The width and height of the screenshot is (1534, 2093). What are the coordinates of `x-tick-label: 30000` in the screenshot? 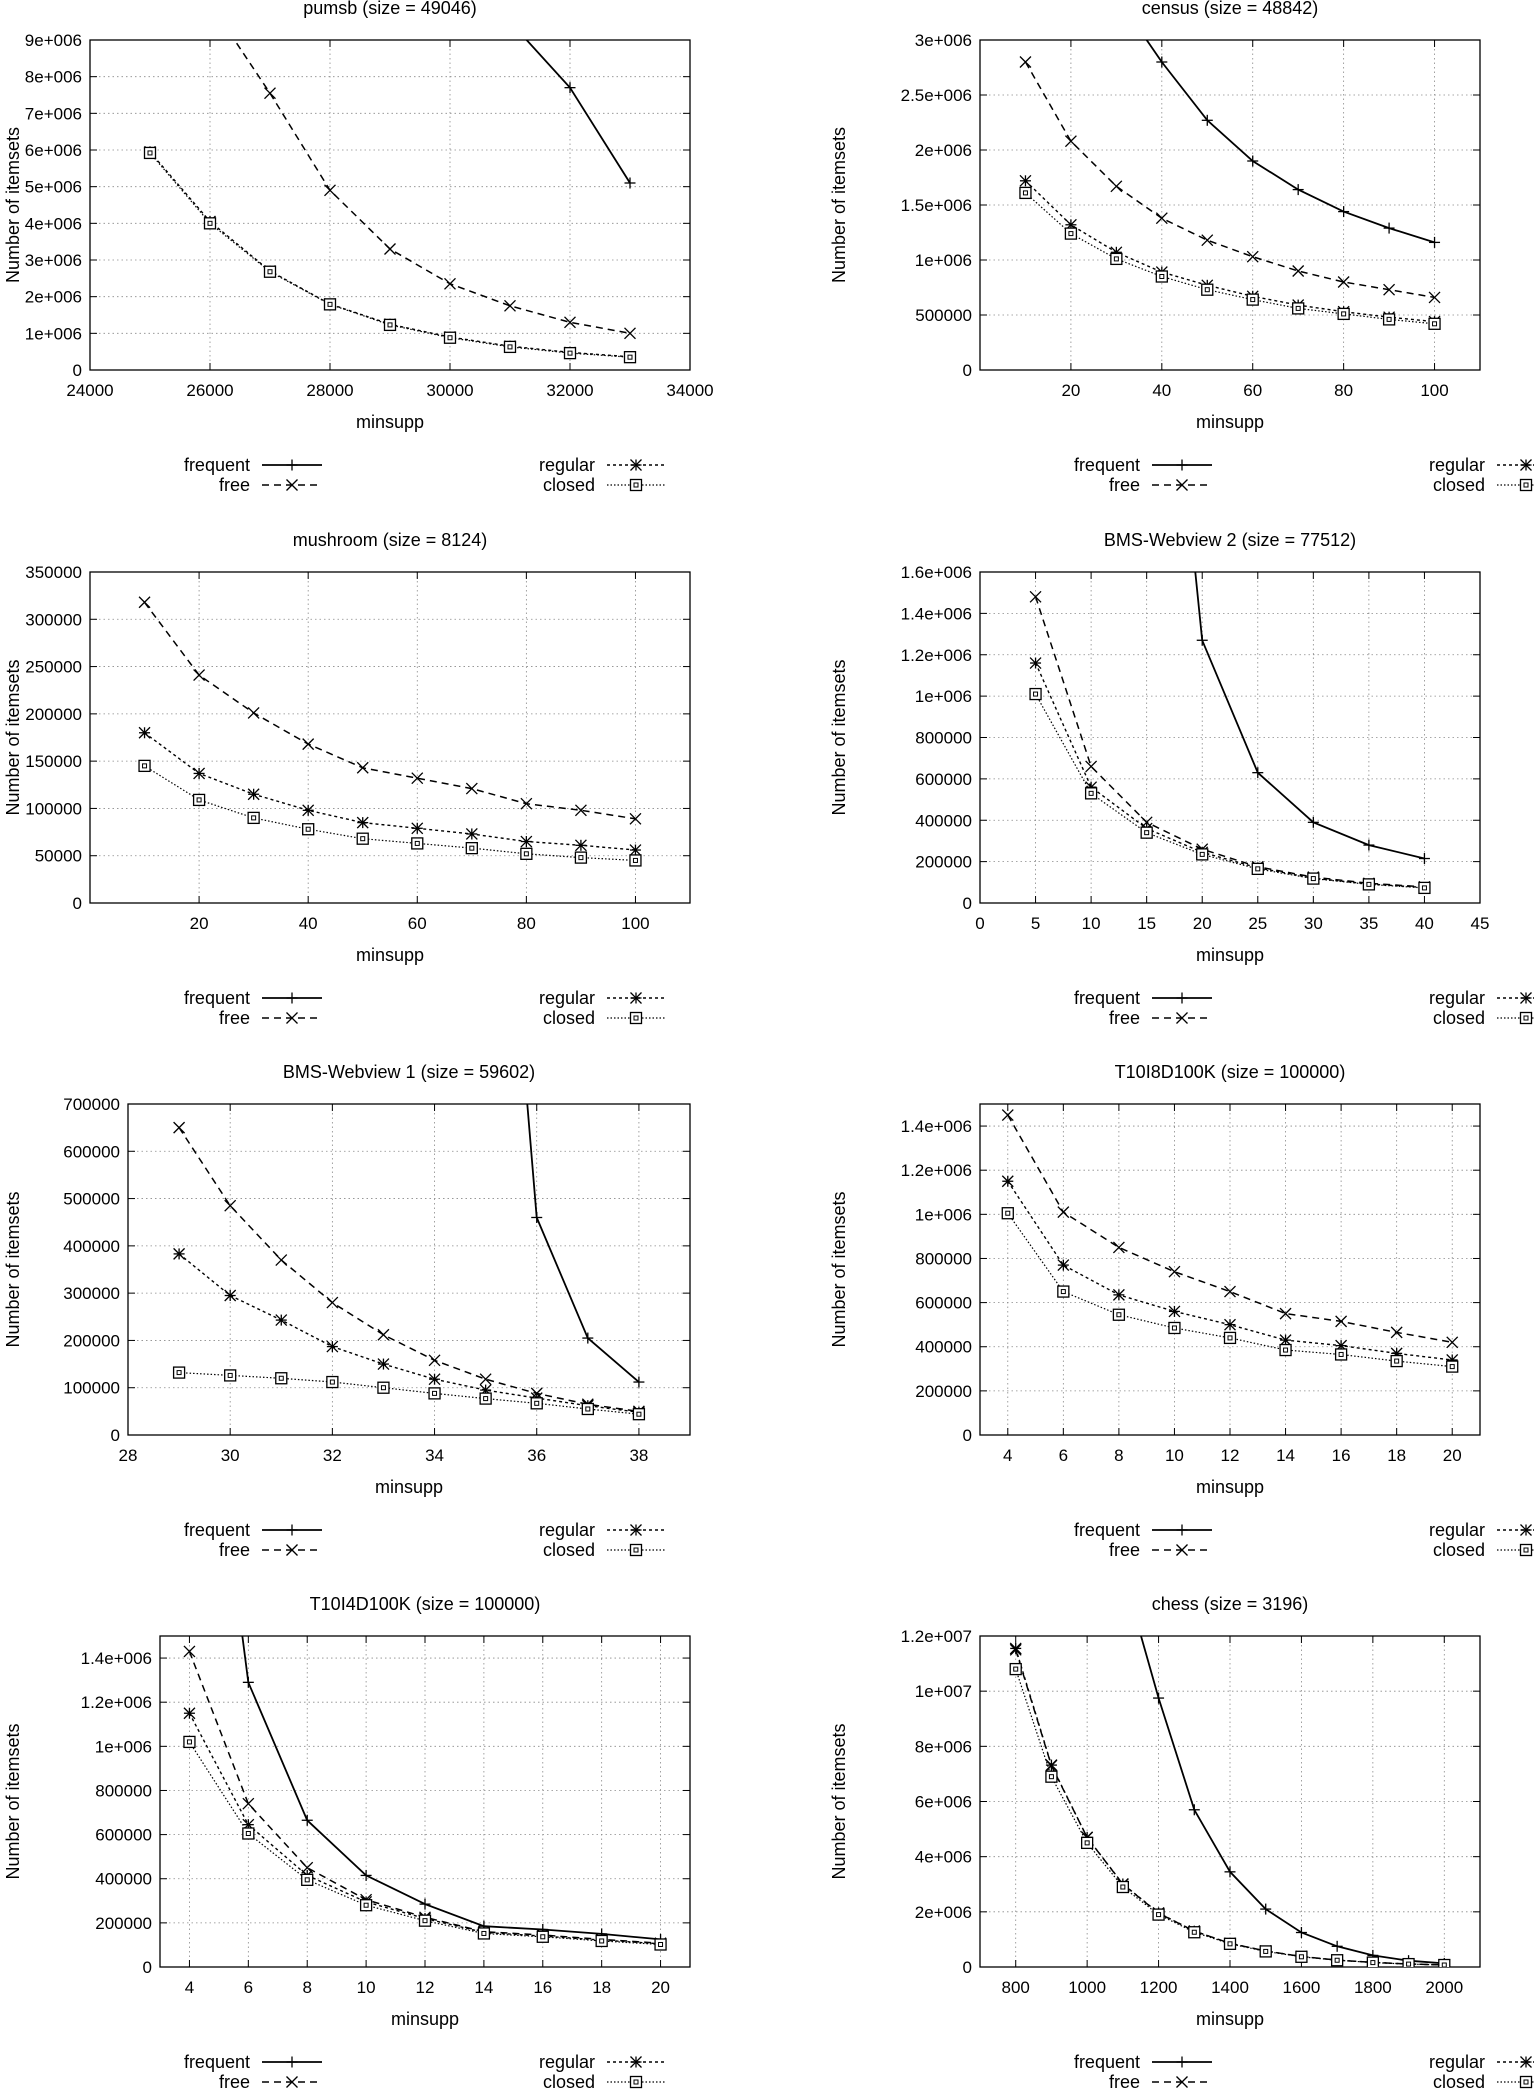 It's located at (449, 390).